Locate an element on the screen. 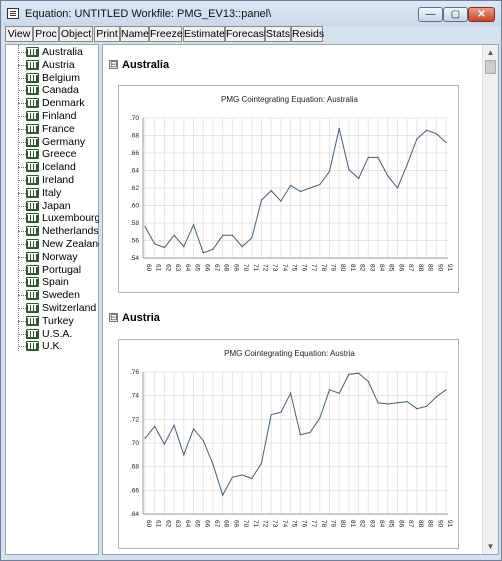 Image resolution: width=502 pixels, height=561 pixels. x-tick-label: 89 is located at coordinates (430, 524).